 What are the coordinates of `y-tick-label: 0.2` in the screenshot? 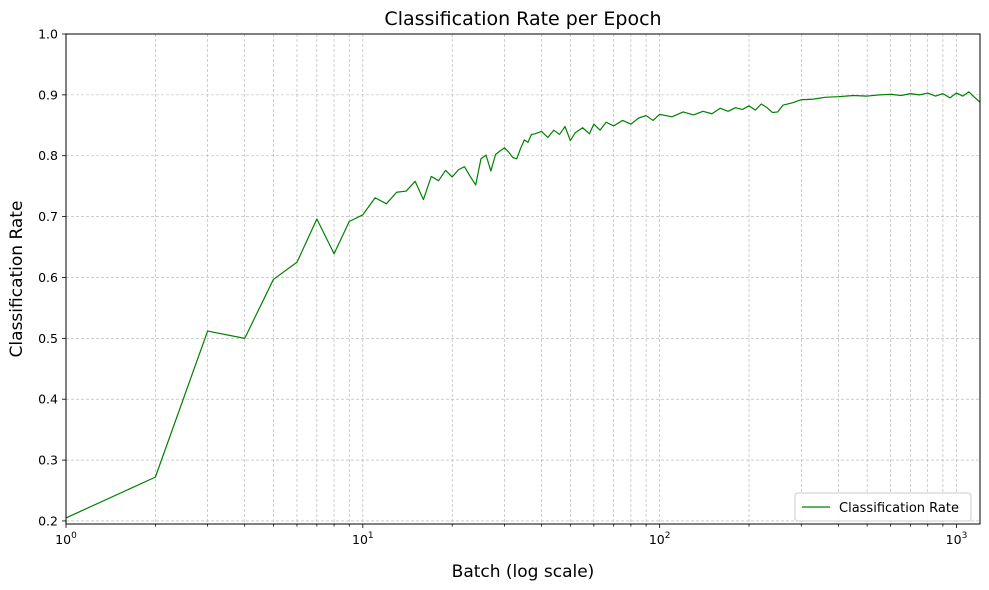 It's located at (48, 520).